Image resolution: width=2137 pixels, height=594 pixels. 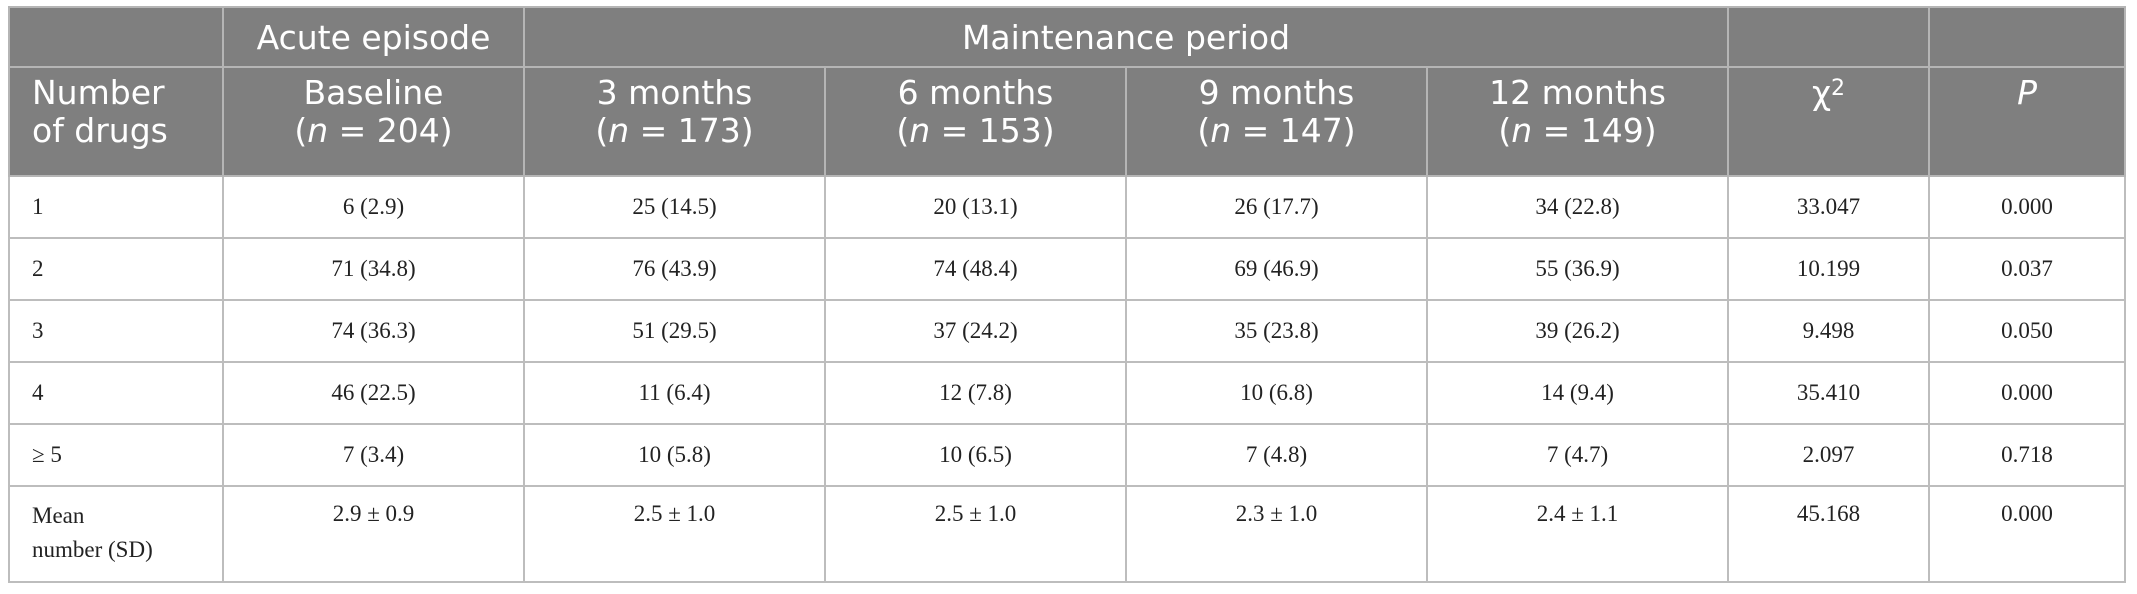 I want to click on cell-9-months: 69 (46.9), so click(x=1276, y=269).